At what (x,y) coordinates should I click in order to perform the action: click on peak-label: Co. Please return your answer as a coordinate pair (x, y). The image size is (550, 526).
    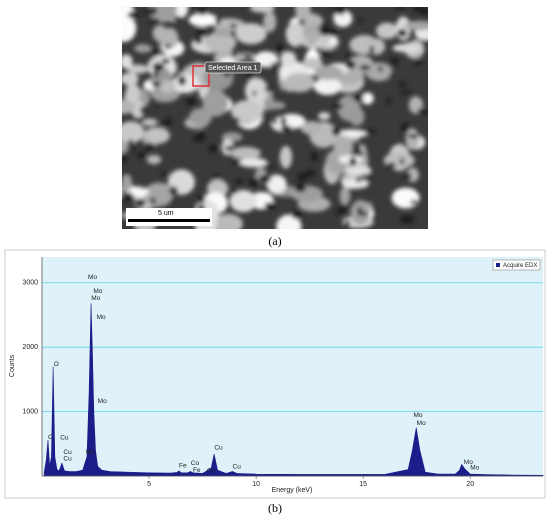
    Looking at the image, I should click on (195, 463).